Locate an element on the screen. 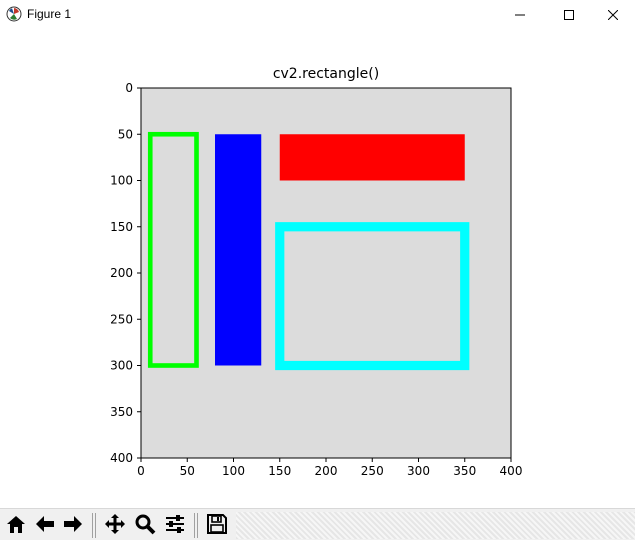 Image resolution: width=635 pixels, height=540 pixels. close-button is located at coordinates (612, 14).